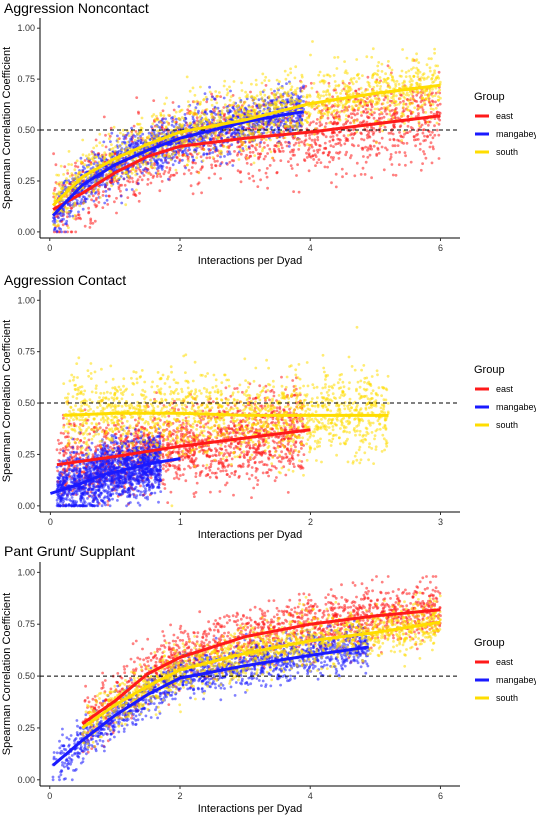 The image size is (536, 815). I want to click on y-tick-label: 0.75, so click(26, 79).